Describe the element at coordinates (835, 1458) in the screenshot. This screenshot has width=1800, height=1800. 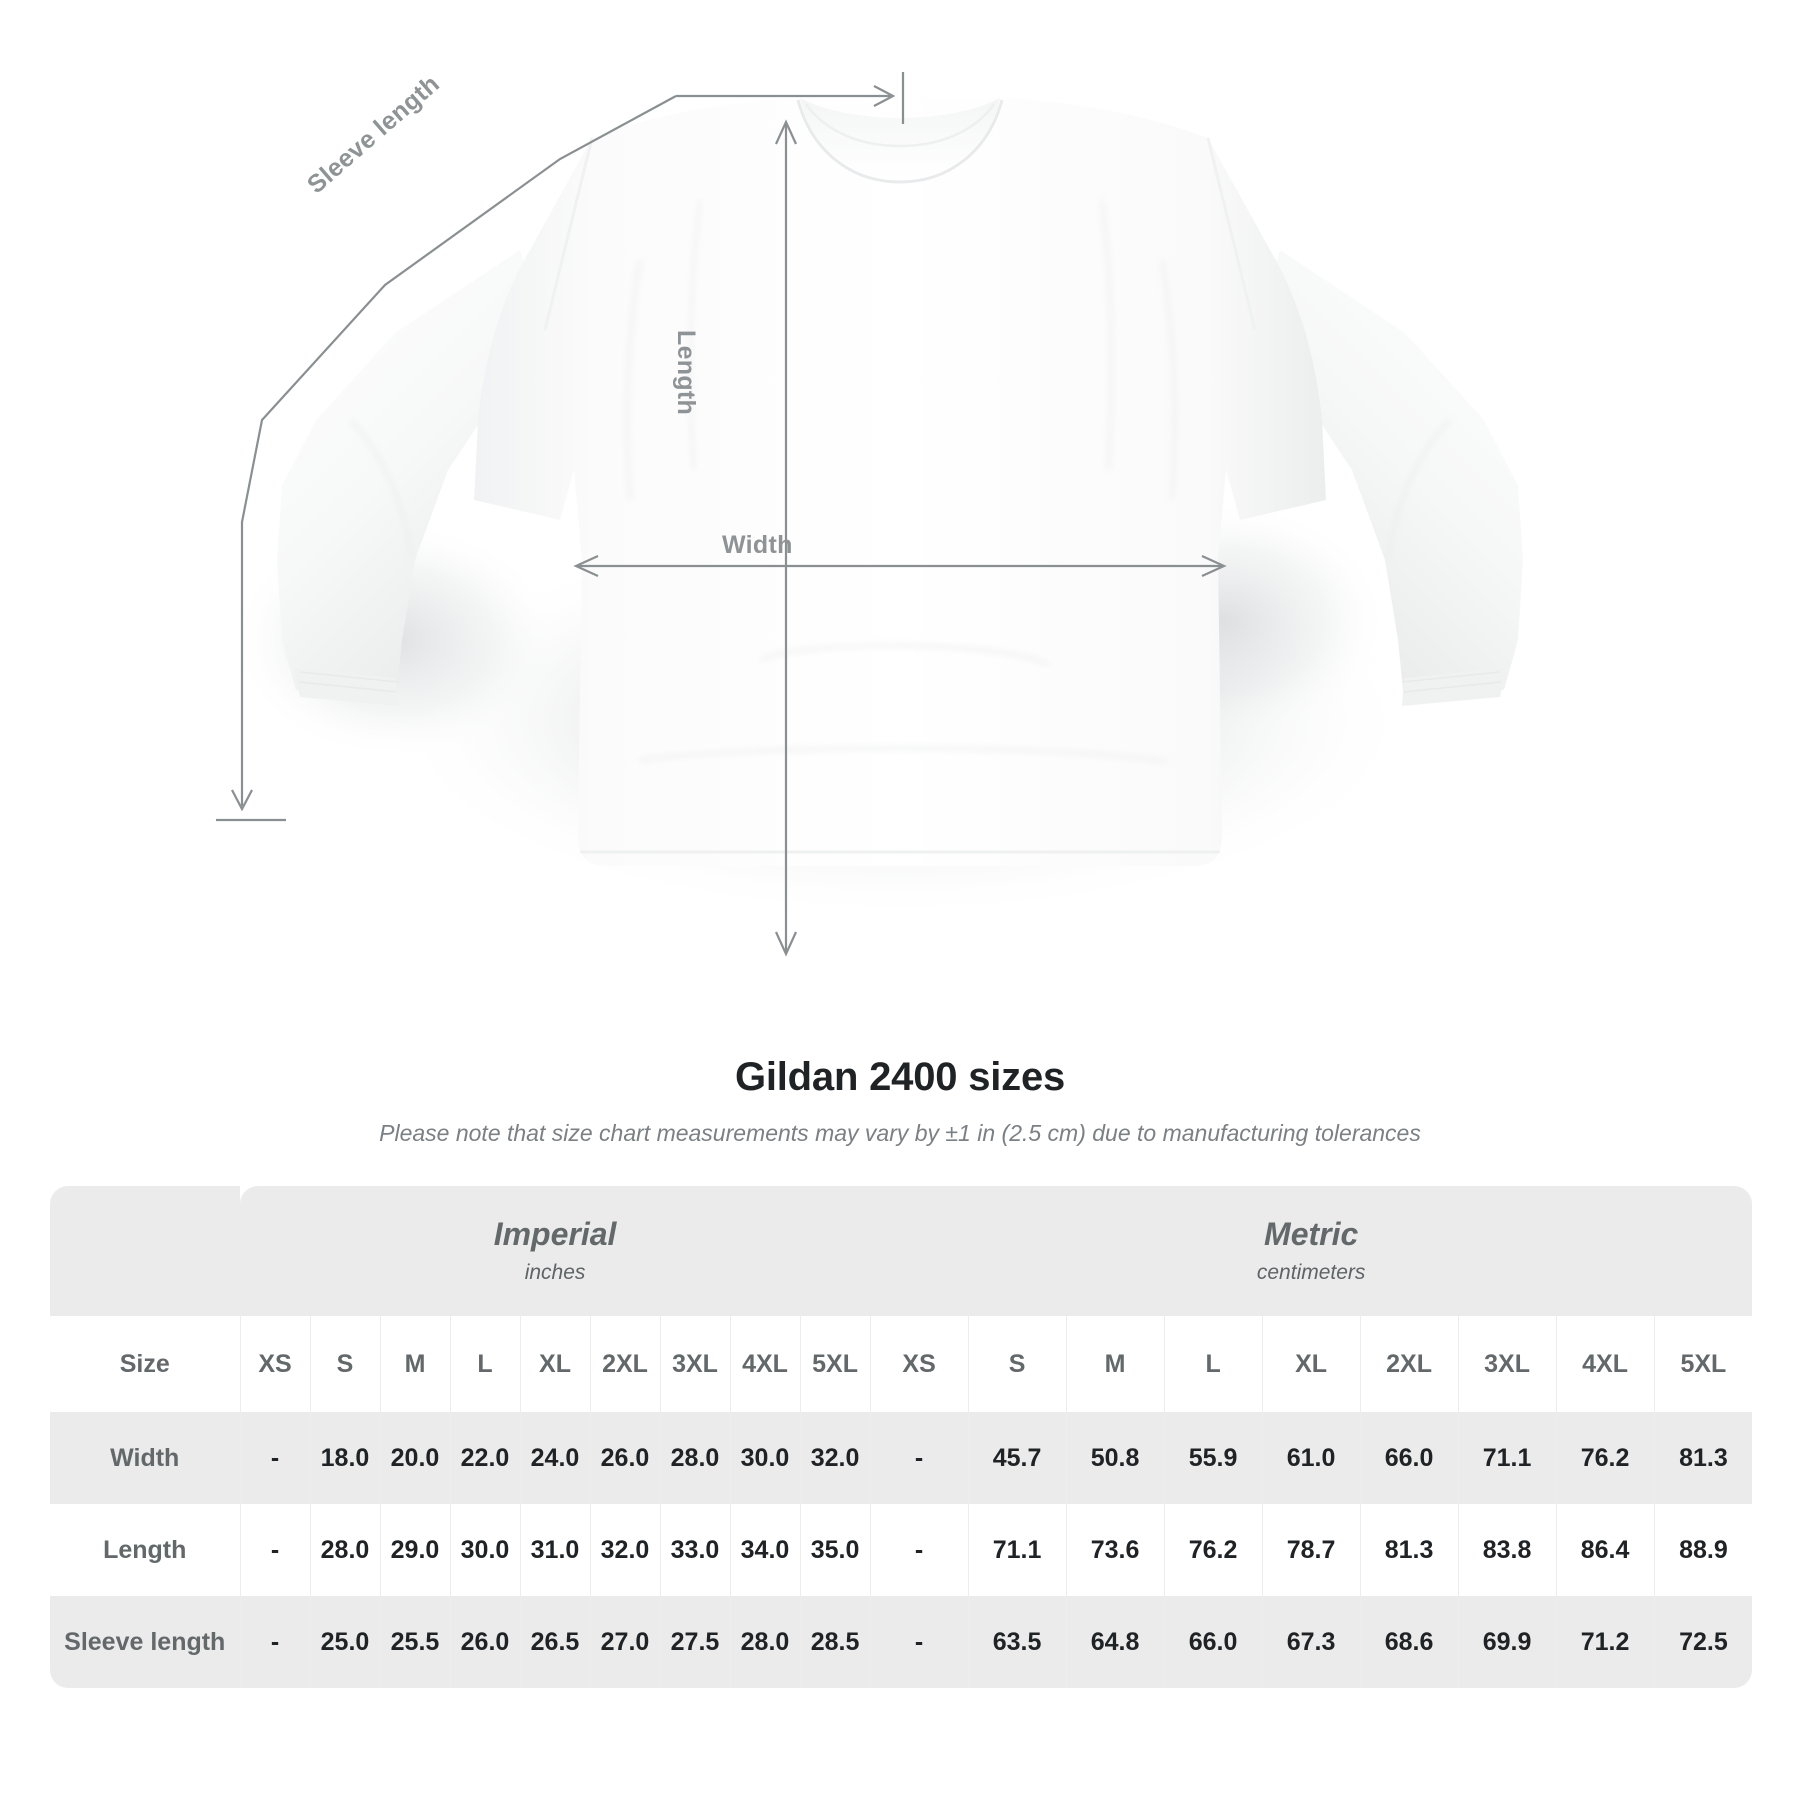
I see `cell-width-imp-5xl: 32.0` at that location.